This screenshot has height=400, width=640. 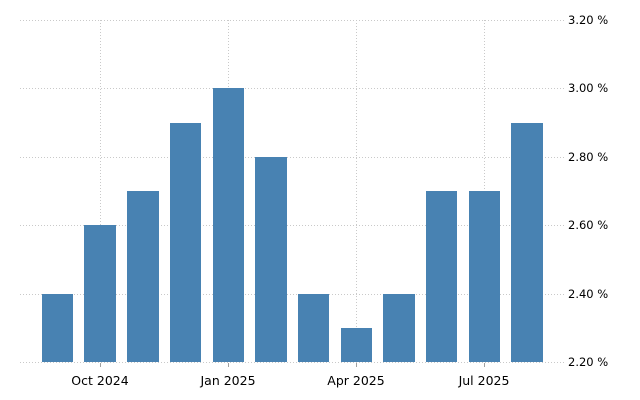 I want to click on x-axis-tick-label: Apr 2025, so click(x=356, y=380).